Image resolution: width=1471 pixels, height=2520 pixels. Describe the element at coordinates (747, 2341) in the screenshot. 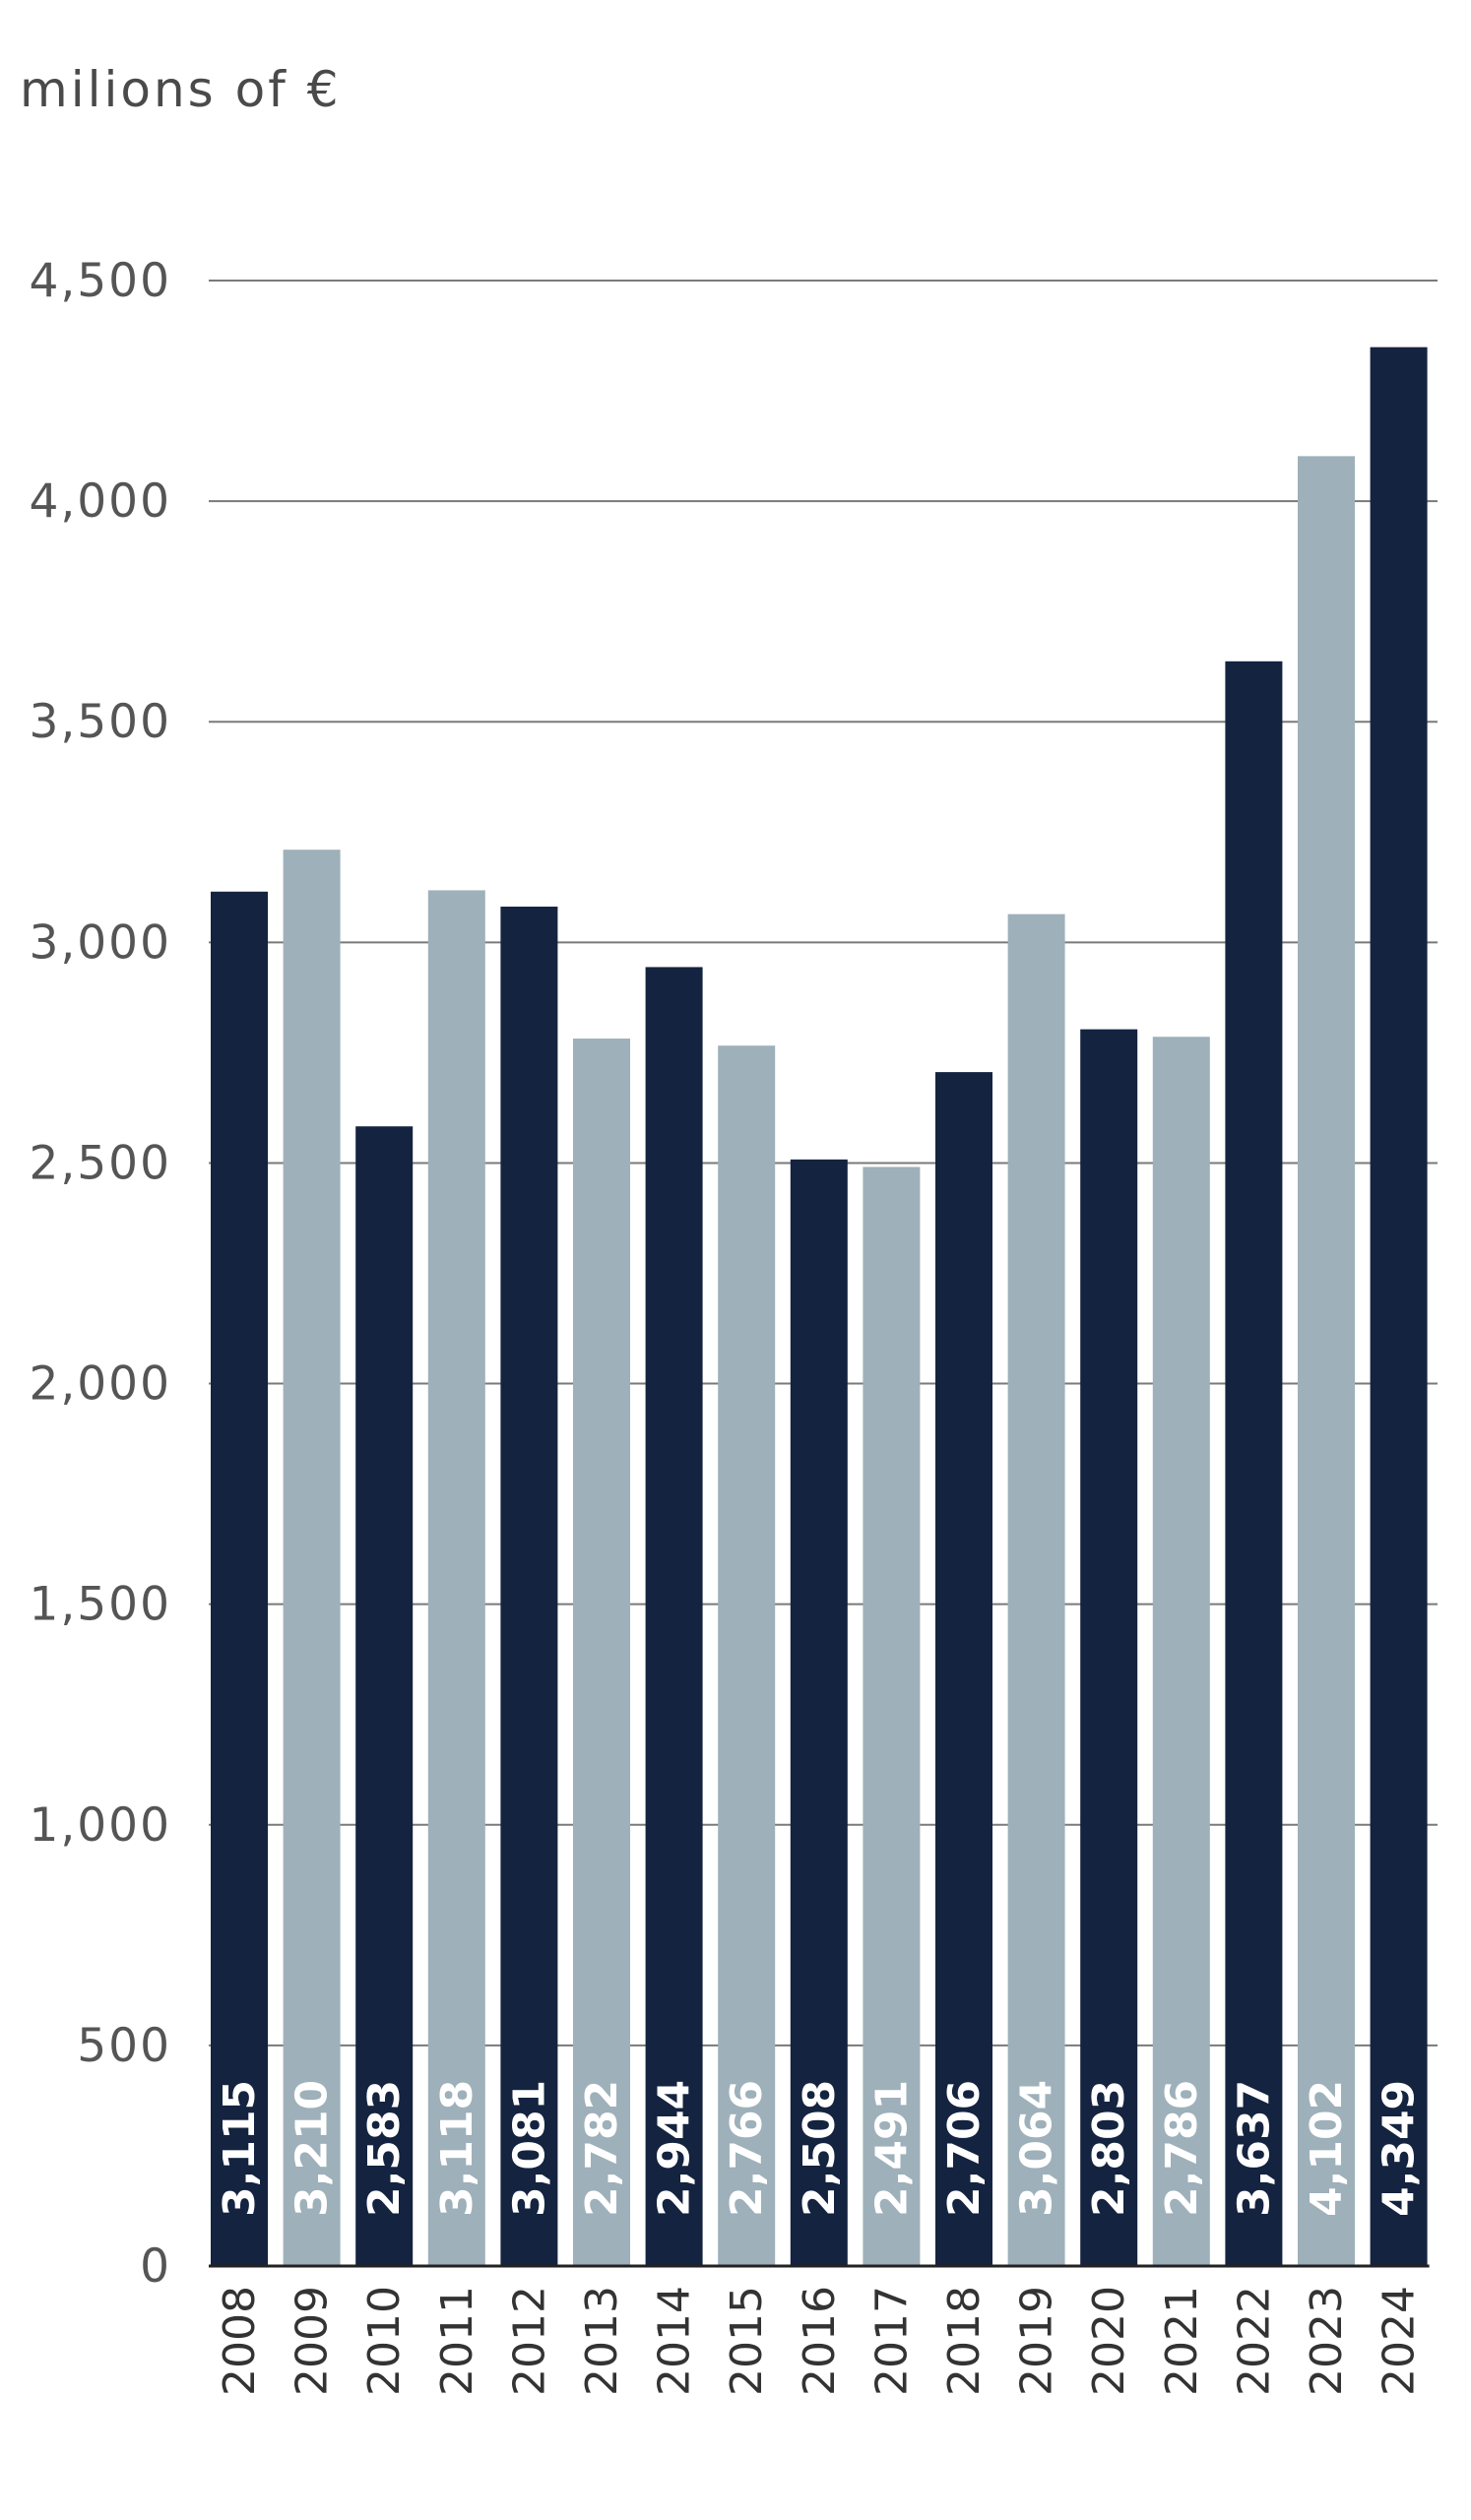

I see `x-tick-label: 2015` at that location.